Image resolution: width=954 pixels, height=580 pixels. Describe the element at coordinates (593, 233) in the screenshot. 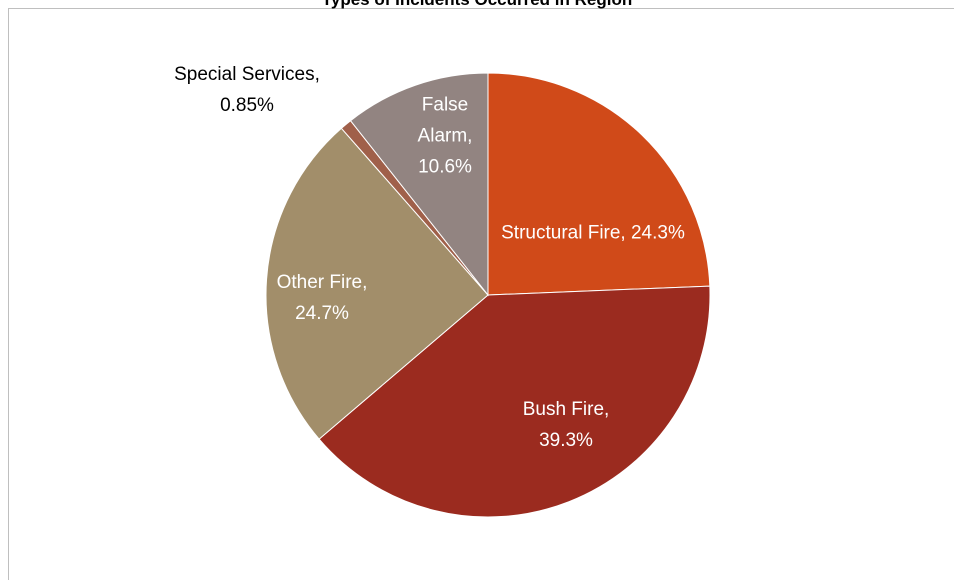

I see `data-label: Structural Fire, 24.3%` at that location.